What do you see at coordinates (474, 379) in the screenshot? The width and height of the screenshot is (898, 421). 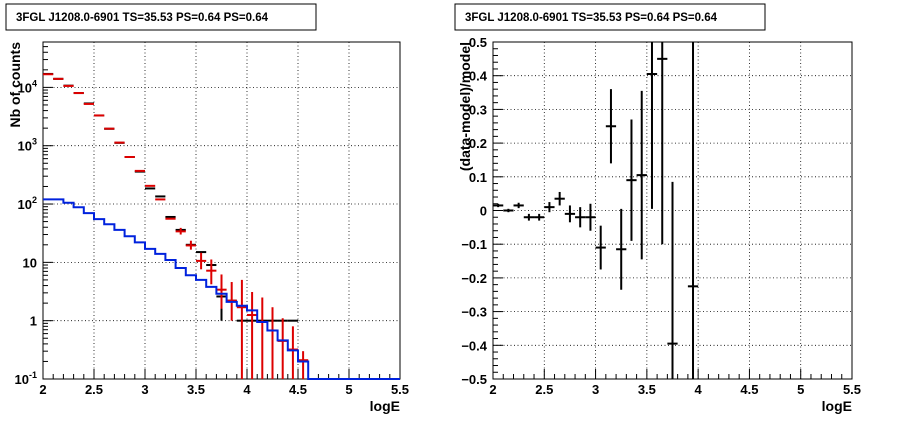 I see `y-tick-label: −0.5` at bounding box center [474, 379].